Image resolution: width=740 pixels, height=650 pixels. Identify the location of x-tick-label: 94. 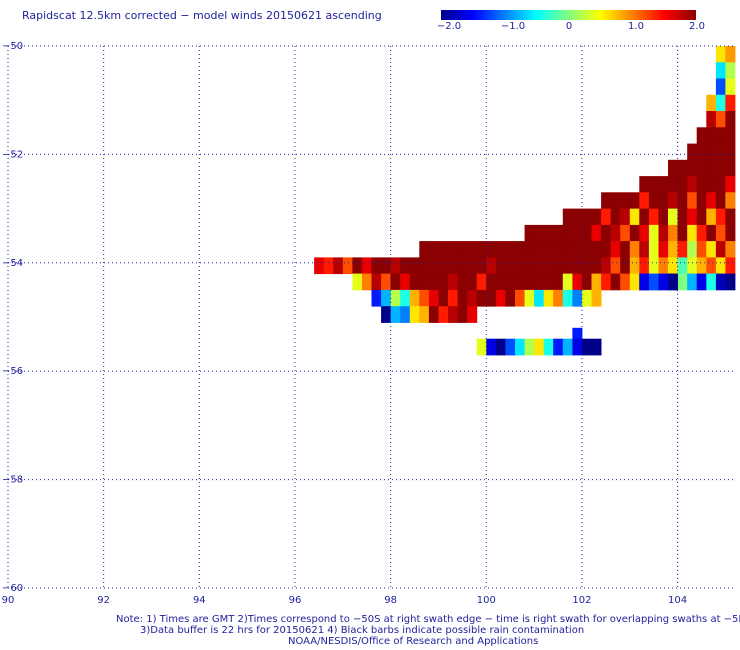
(199, 600).